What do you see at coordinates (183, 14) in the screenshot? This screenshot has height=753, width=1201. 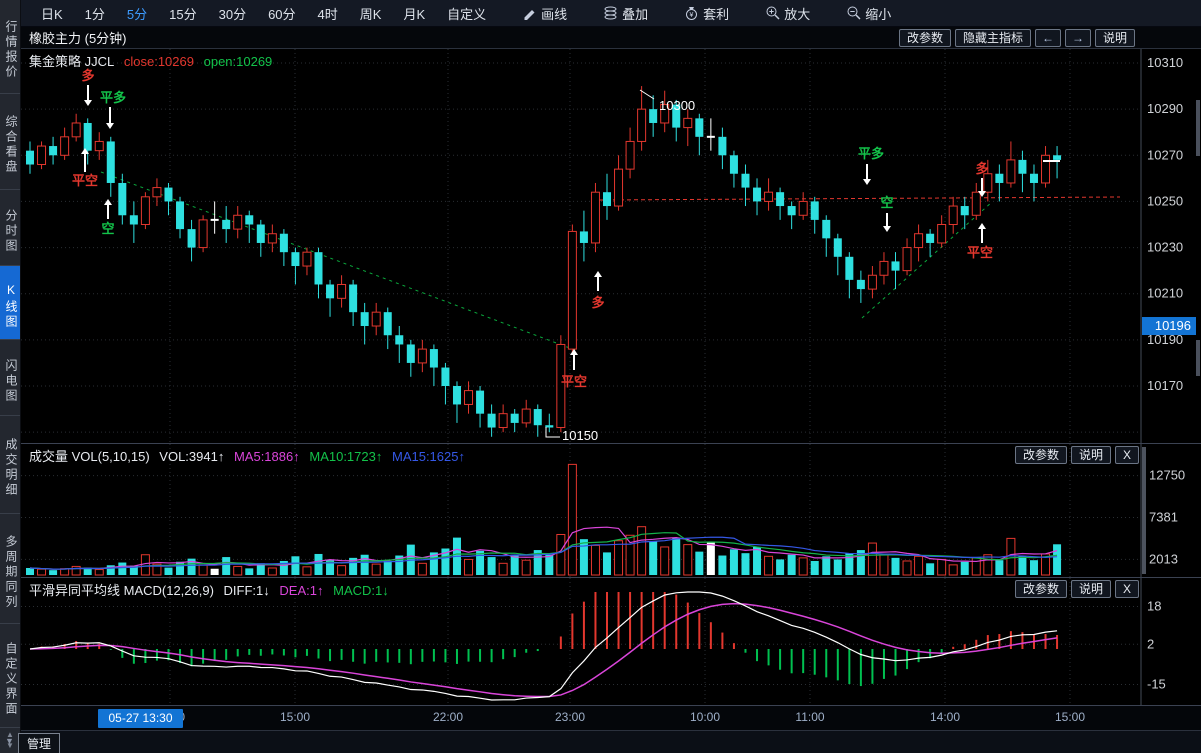 I see `period-button-15分: 15分` at bounding box center [183, 14].